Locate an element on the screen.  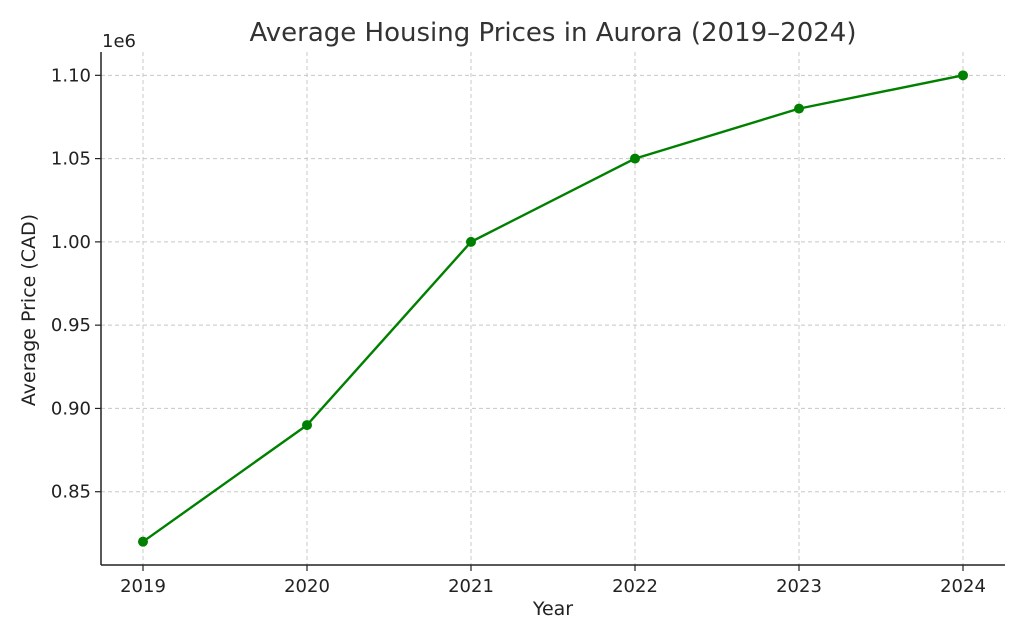
y-tick-label: 1.10 is located at coordinates (71, 75).